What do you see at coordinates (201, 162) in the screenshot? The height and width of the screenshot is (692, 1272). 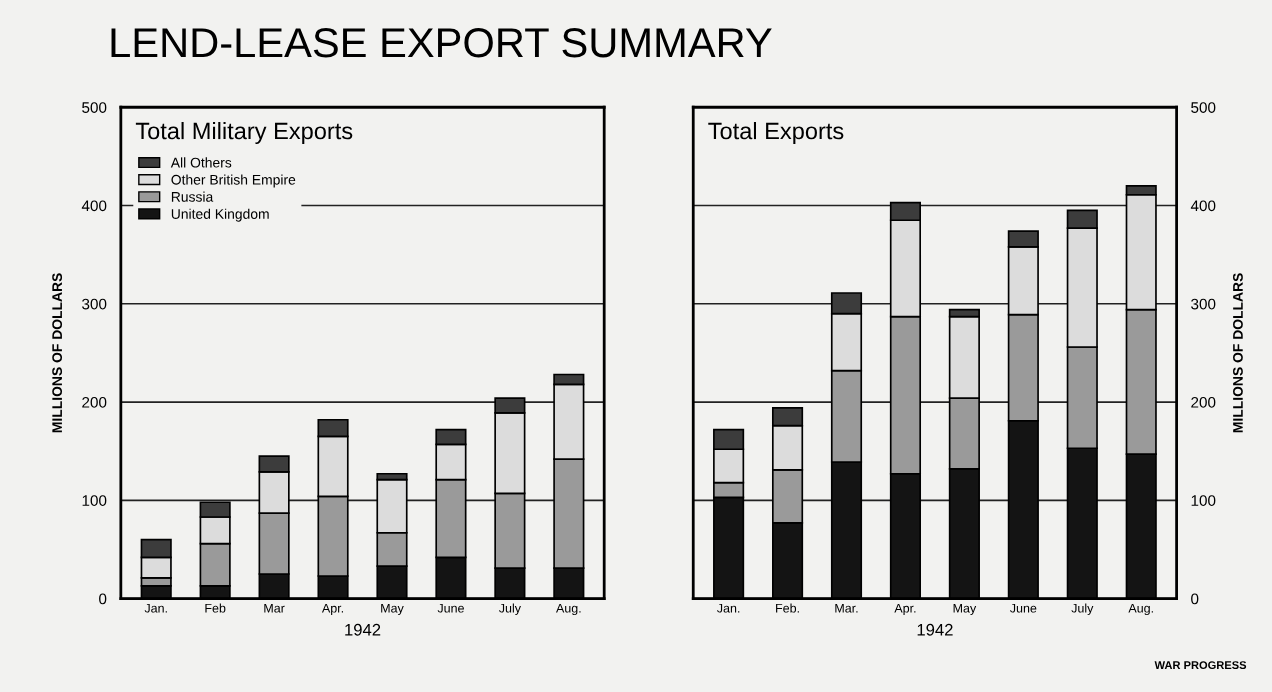 I see `legend-label: All Others` at bounding box center [201, 162].